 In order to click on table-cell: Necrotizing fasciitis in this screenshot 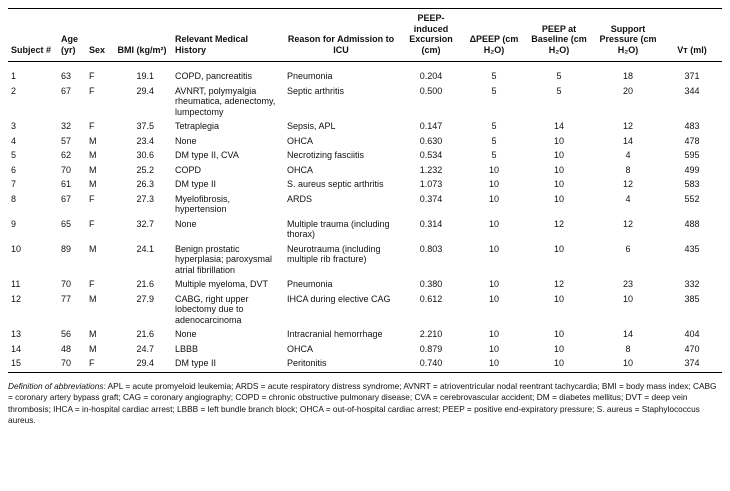, I will do `click(326, 155)`.